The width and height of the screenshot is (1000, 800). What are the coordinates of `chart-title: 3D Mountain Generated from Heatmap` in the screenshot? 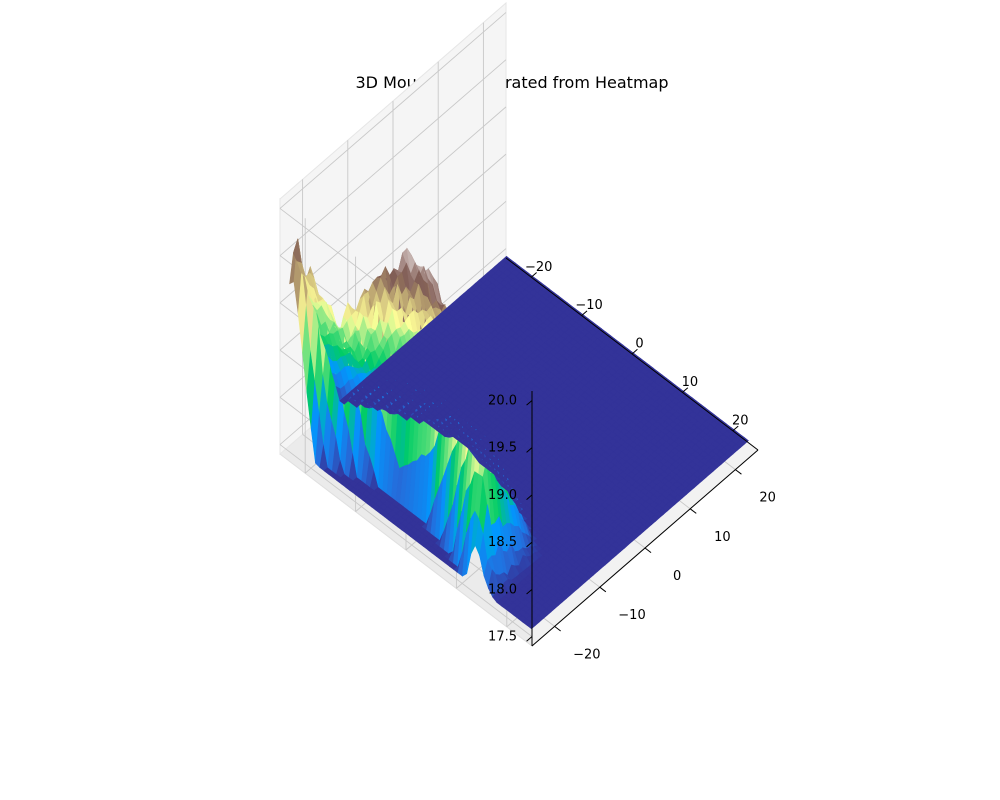 It's located at (512, 82).